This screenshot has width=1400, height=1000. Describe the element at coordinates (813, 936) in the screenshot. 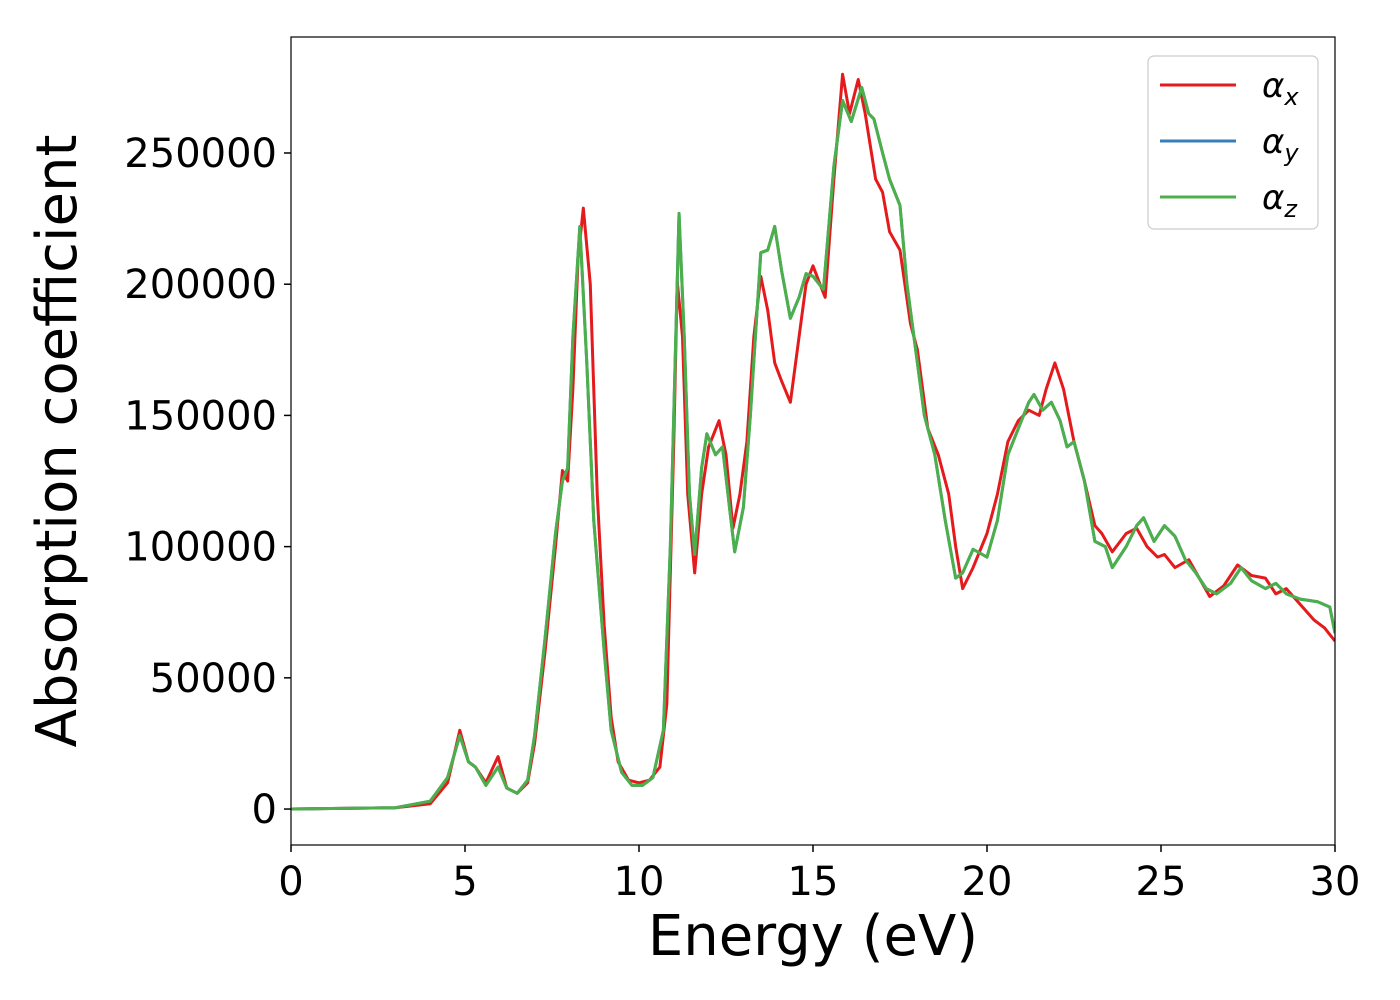

I see `x-axis-label: Energy (eV)` at that location.